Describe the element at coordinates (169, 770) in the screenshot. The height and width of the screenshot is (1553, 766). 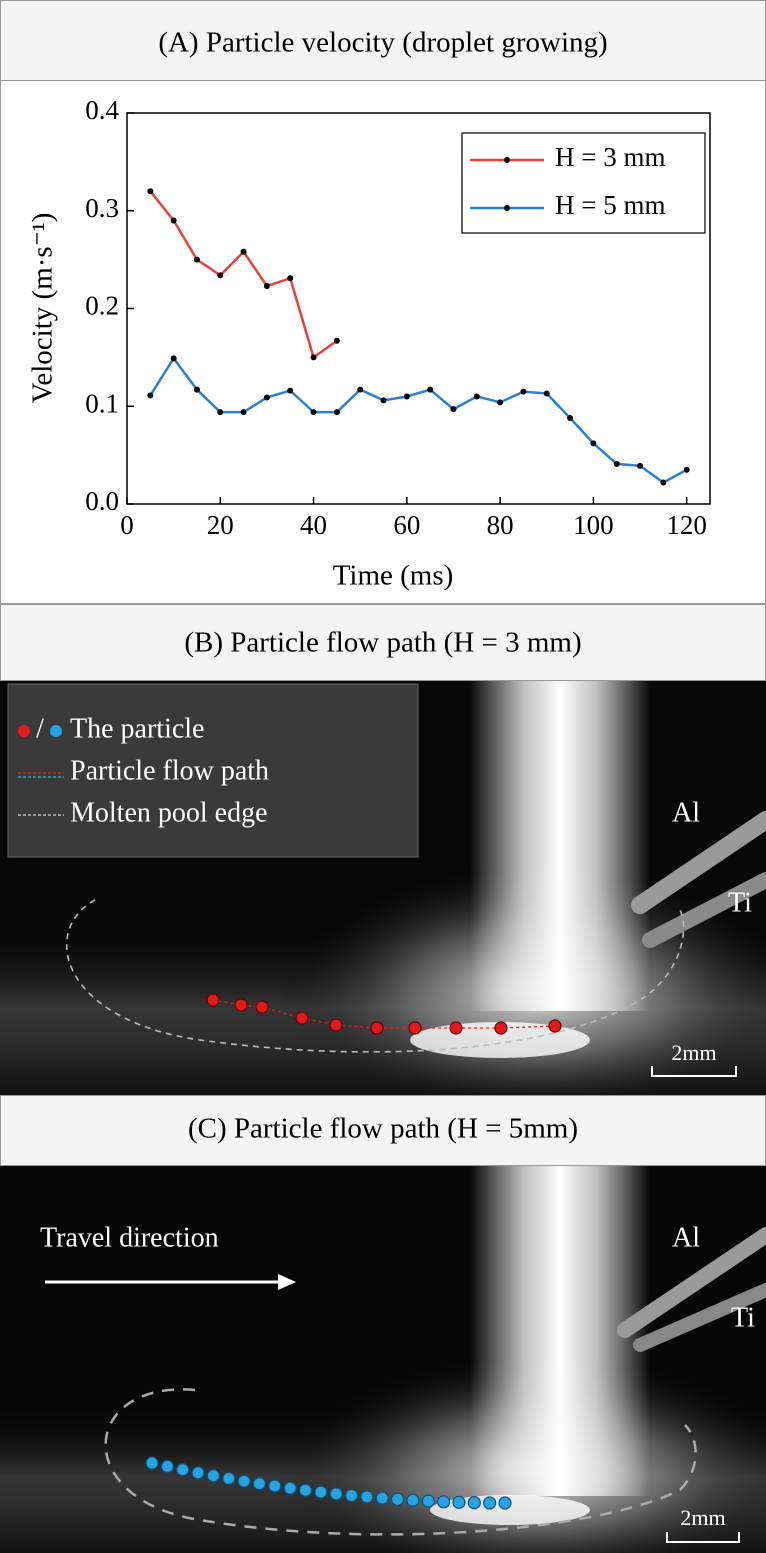
I see `legend-label: Particle flow path` at that location.